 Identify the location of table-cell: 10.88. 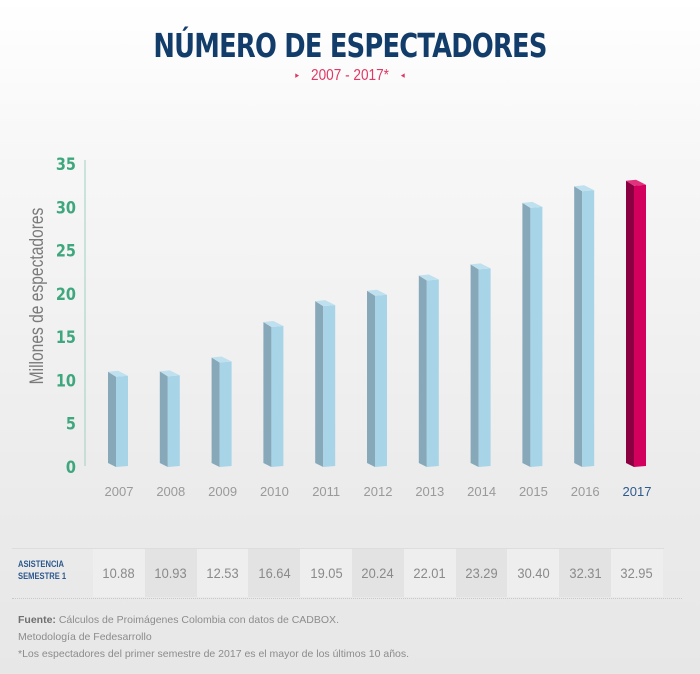
(119, 573).